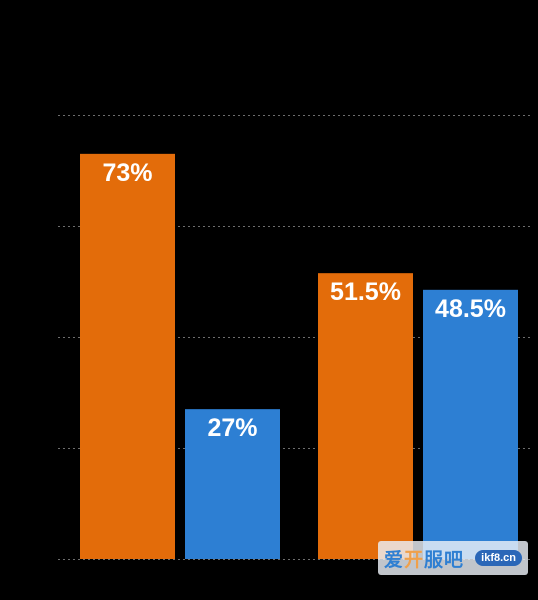 This screenshot has height=600, width=538. I want to click on bar-group1-series1, so click(127, 356).